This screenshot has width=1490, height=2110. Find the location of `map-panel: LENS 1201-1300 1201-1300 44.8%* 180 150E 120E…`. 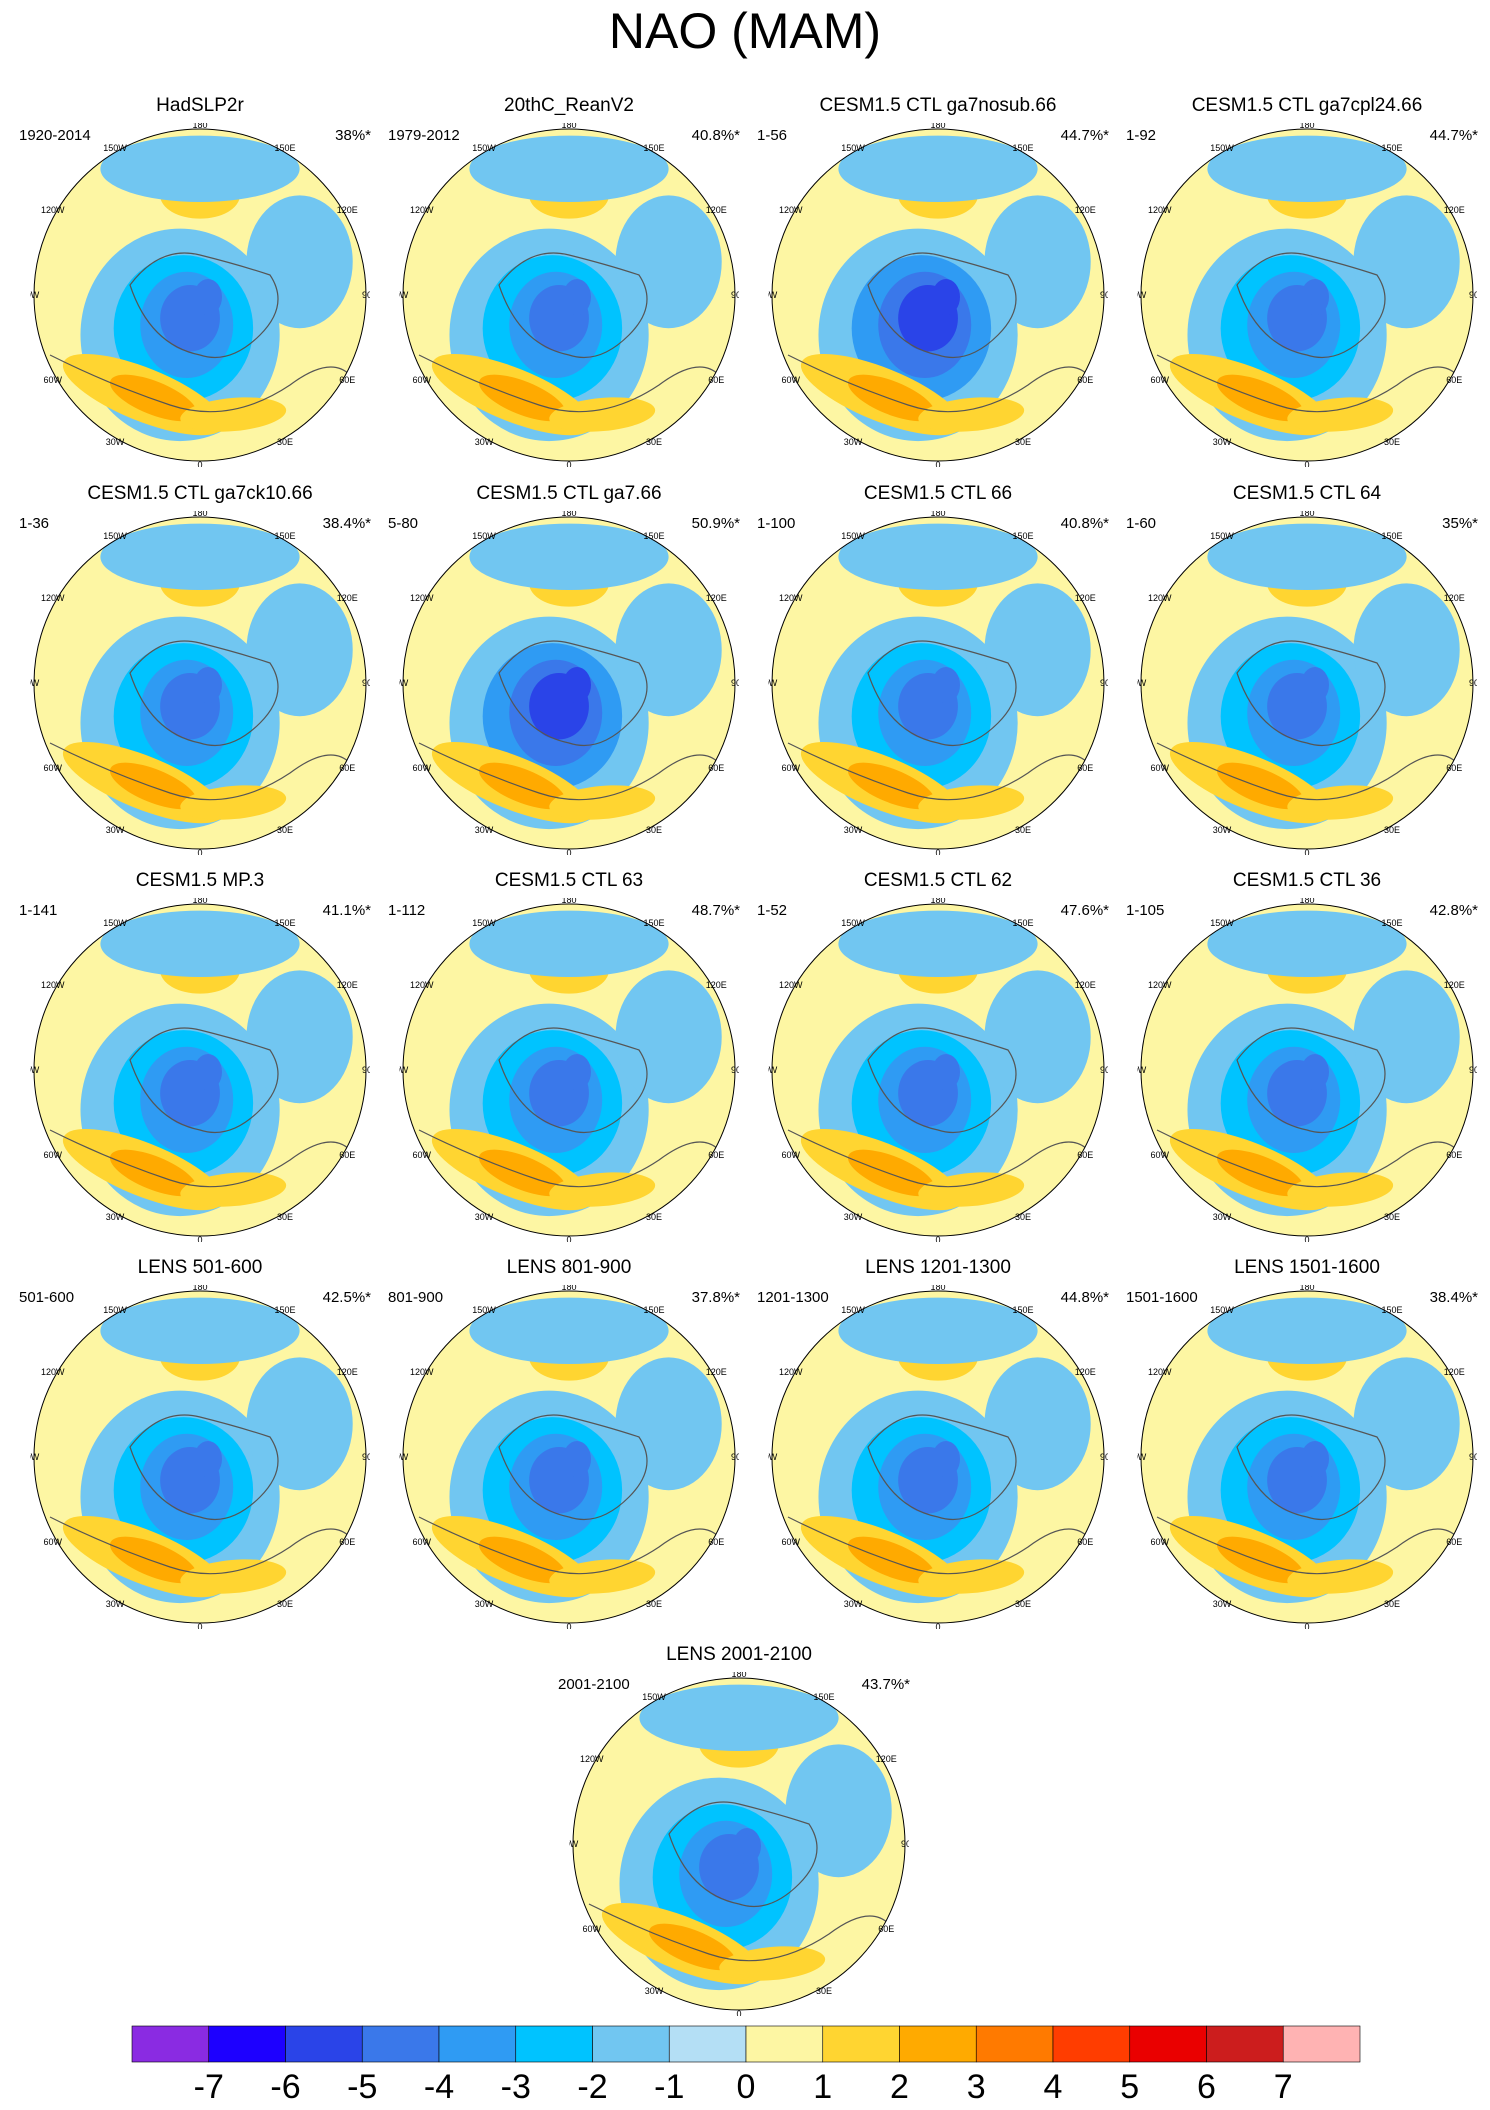

map-panel: LENS 1201-1300 1201-1300 44.8%* 180 150E 120E… is located at coordinates (938, 1443).